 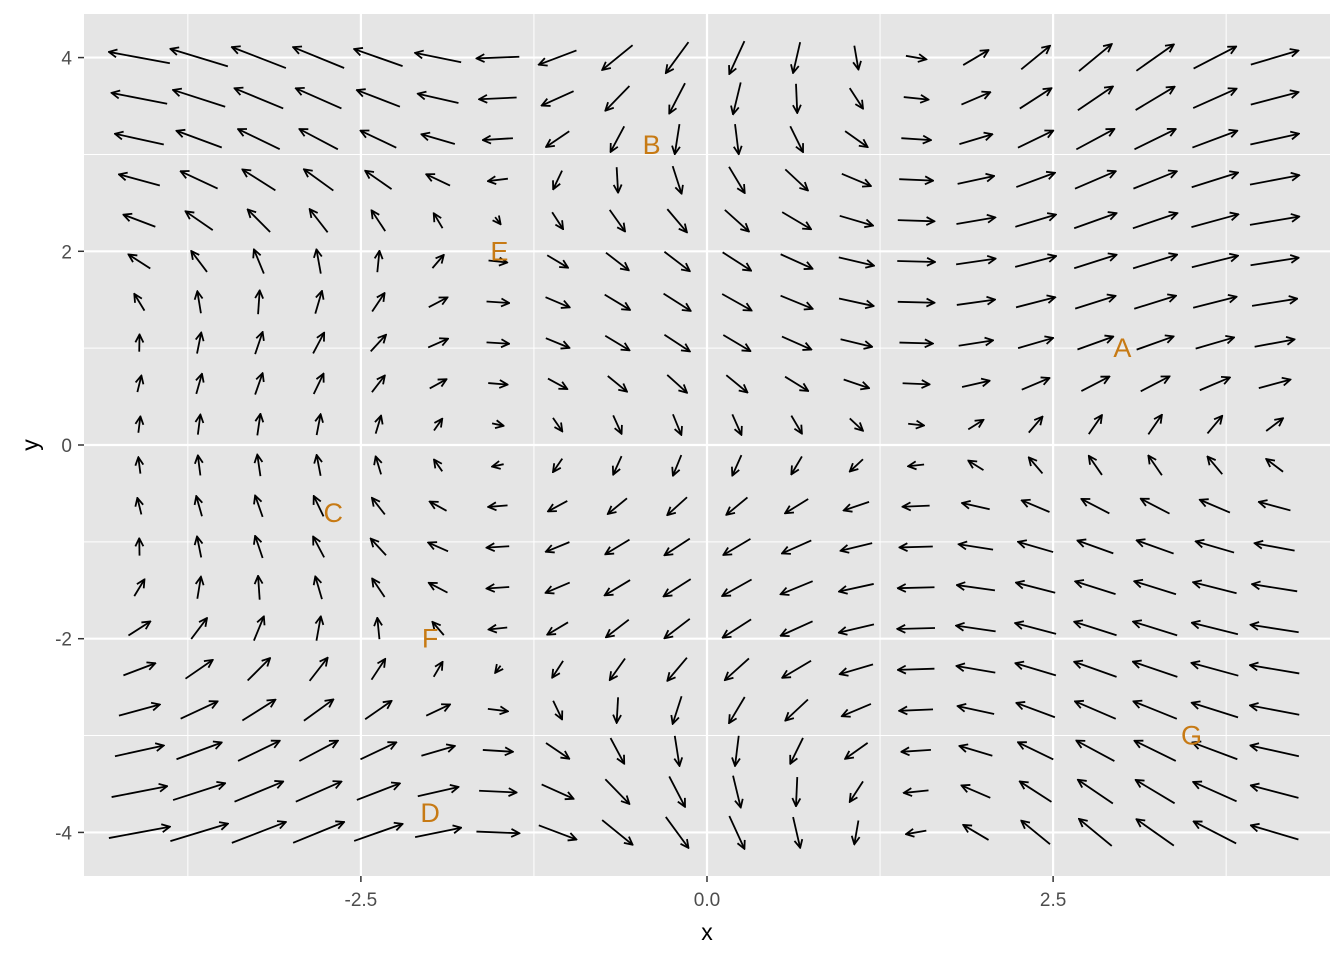 What do you see at coordinates (333, 513) in the screenshot?
I see `point-label-c: C` at bounding box center [333, 513].